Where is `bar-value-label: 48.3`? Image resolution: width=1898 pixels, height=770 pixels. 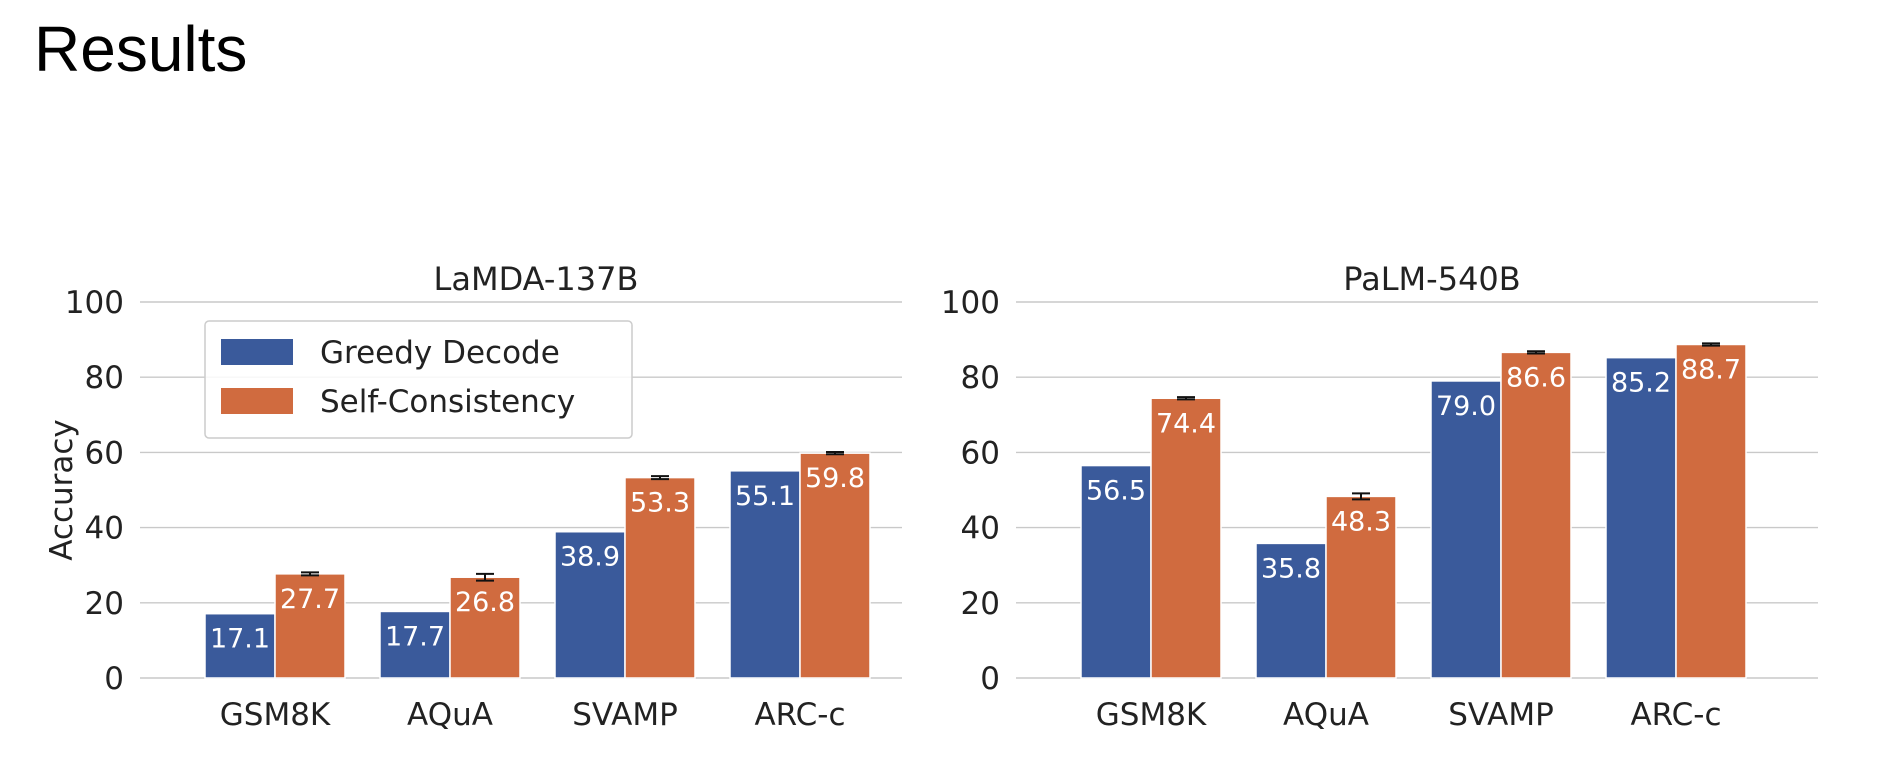 bar-value-label: 48.3 is located at coordinates (1361, 521).